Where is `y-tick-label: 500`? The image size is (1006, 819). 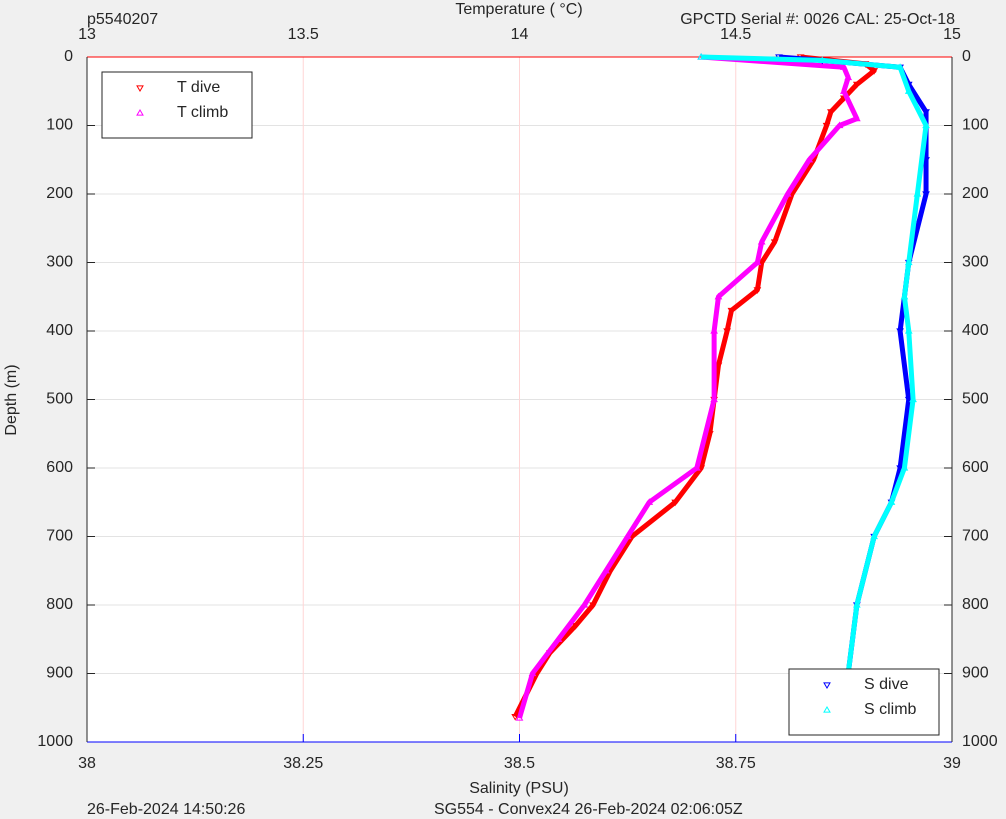
y-tick-label: 500 is located at coordinates (59, 399).